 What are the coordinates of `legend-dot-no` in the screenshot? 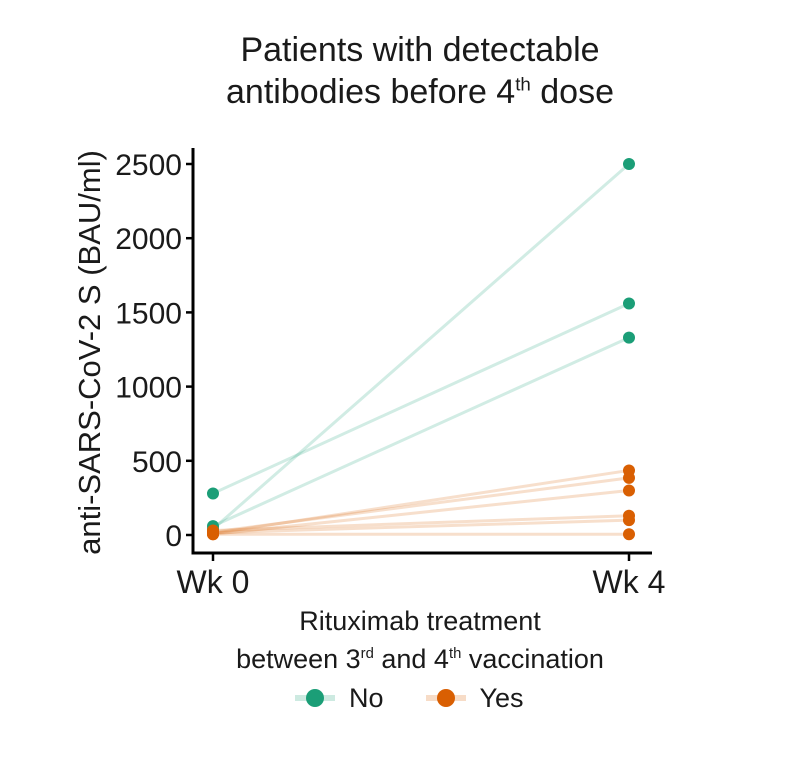 It's located at (315, 698).